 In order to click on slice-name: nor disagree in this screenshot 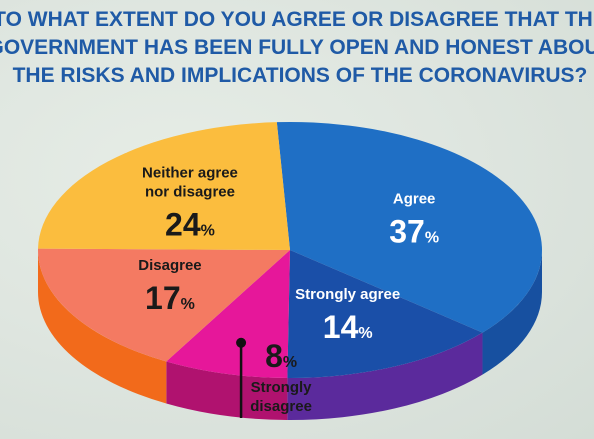, I will do `click(190, 191)`.